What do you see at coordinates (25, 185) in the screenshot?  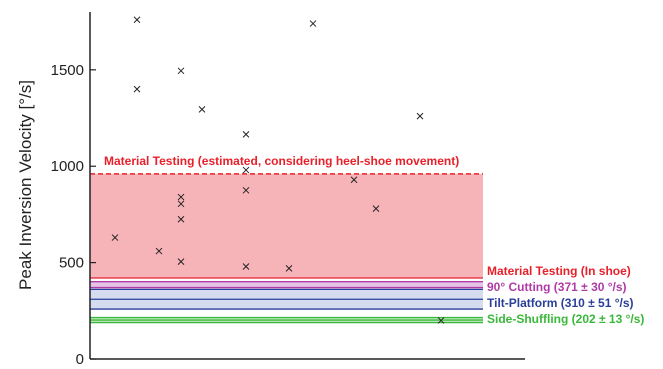 I see `y-axis-label: Peak Inversion Velocity [°/s]` at bounding box center [25, 185].